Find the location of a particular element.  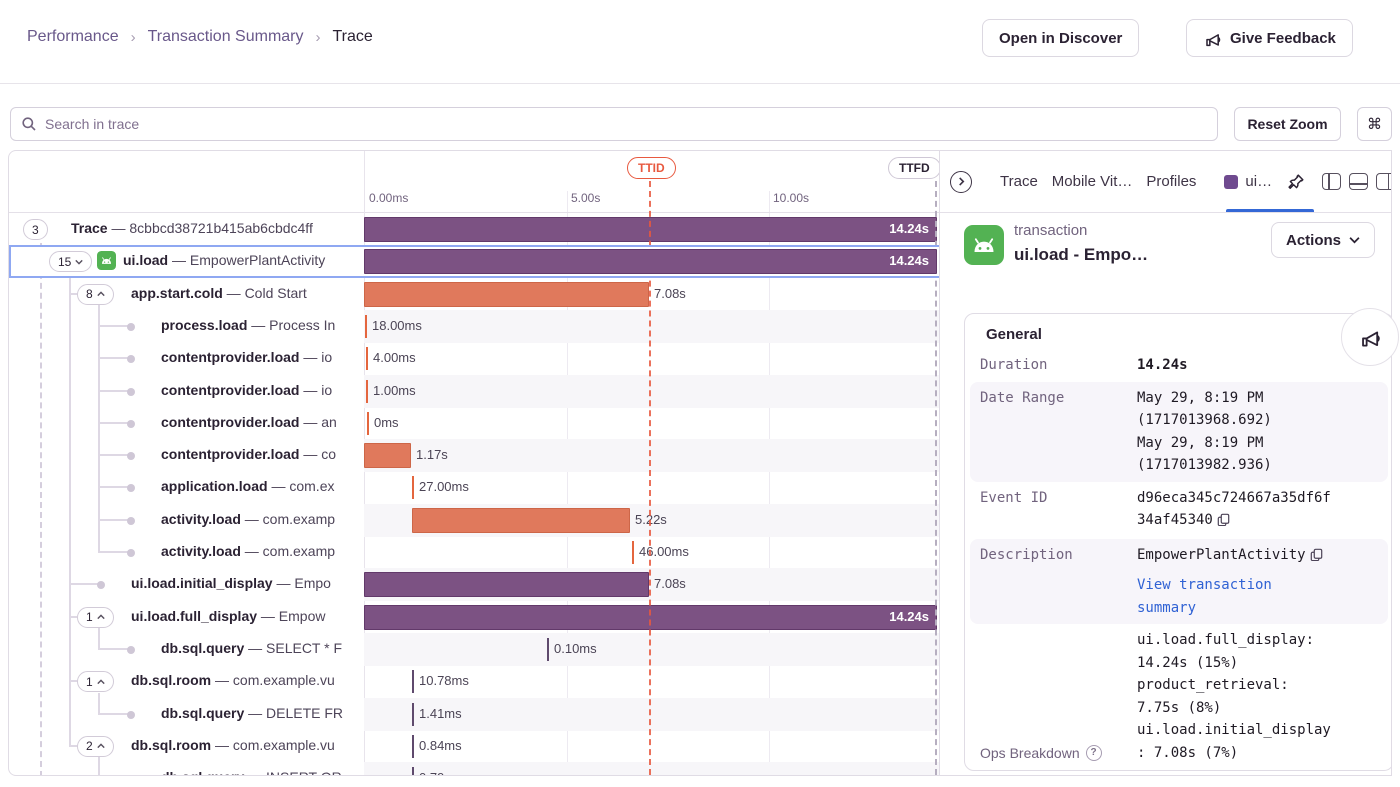

span-row-contentprovider.load: contentprovider.load — io 4.00ms is located at coordinates (474, 358).